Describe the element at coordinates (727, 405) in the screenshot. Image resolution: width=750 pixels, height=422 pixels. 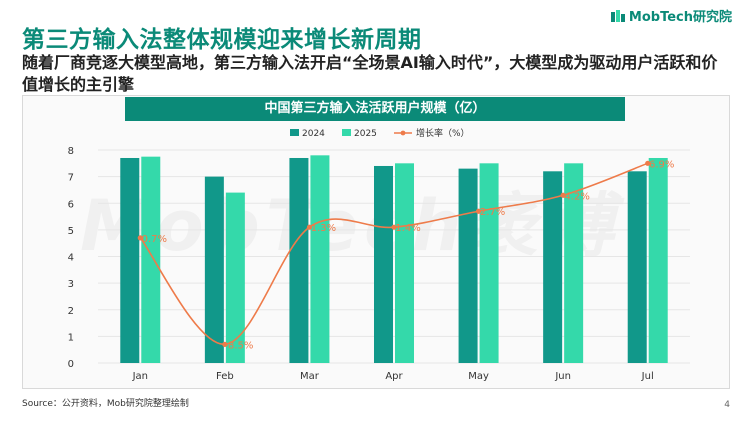
I see `page-number: 4` at that location.